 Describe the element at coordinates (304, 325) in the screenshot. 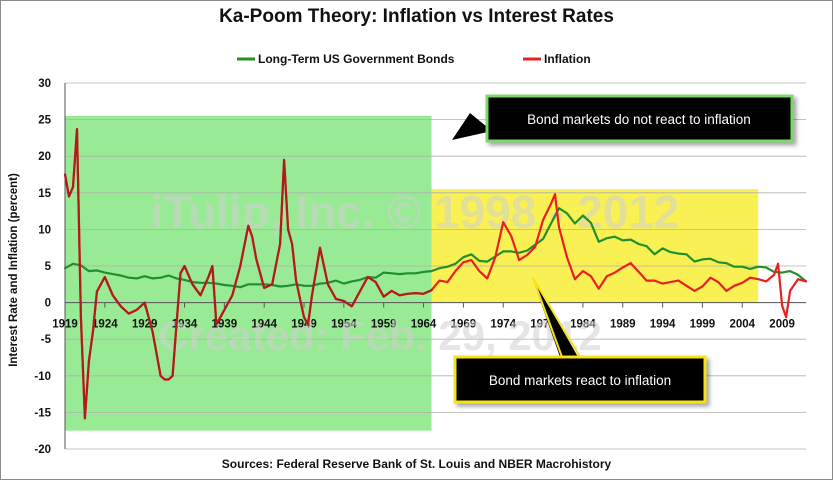

I see `x-tick-label: 1949` at that location.